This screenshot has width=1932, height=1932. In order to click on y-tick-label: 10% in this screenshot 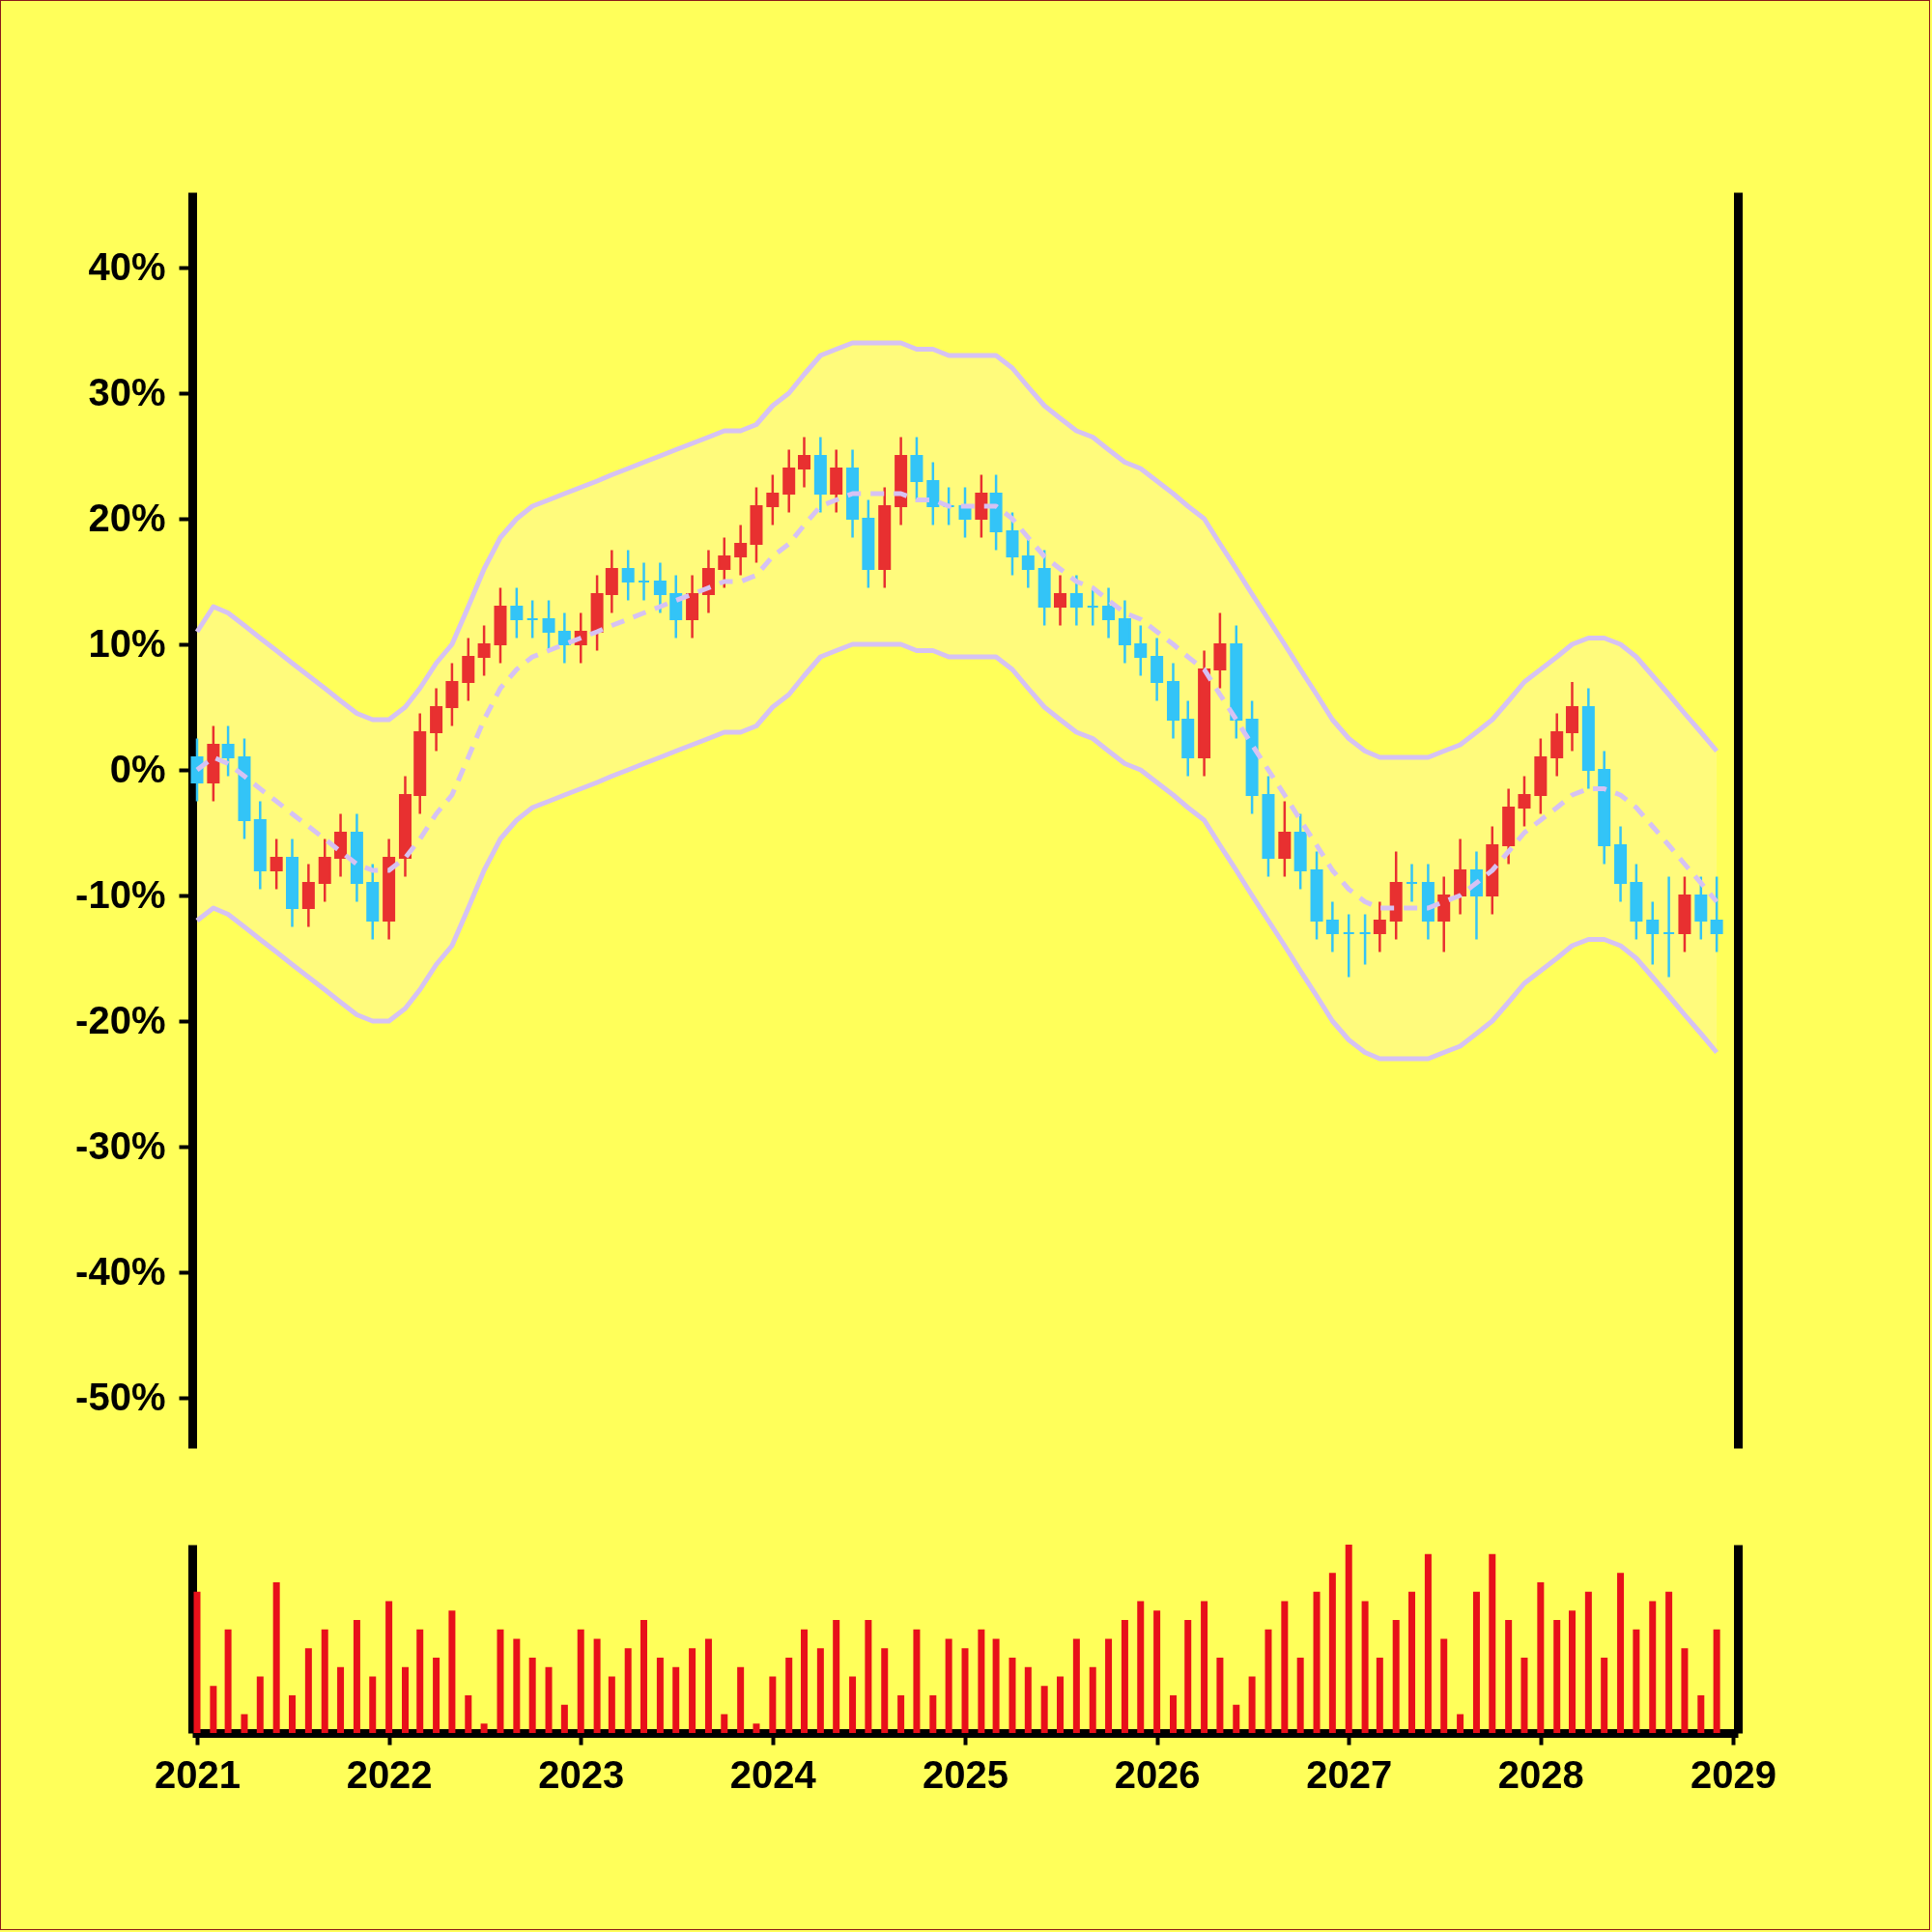, I will do `click(127, 643)`.